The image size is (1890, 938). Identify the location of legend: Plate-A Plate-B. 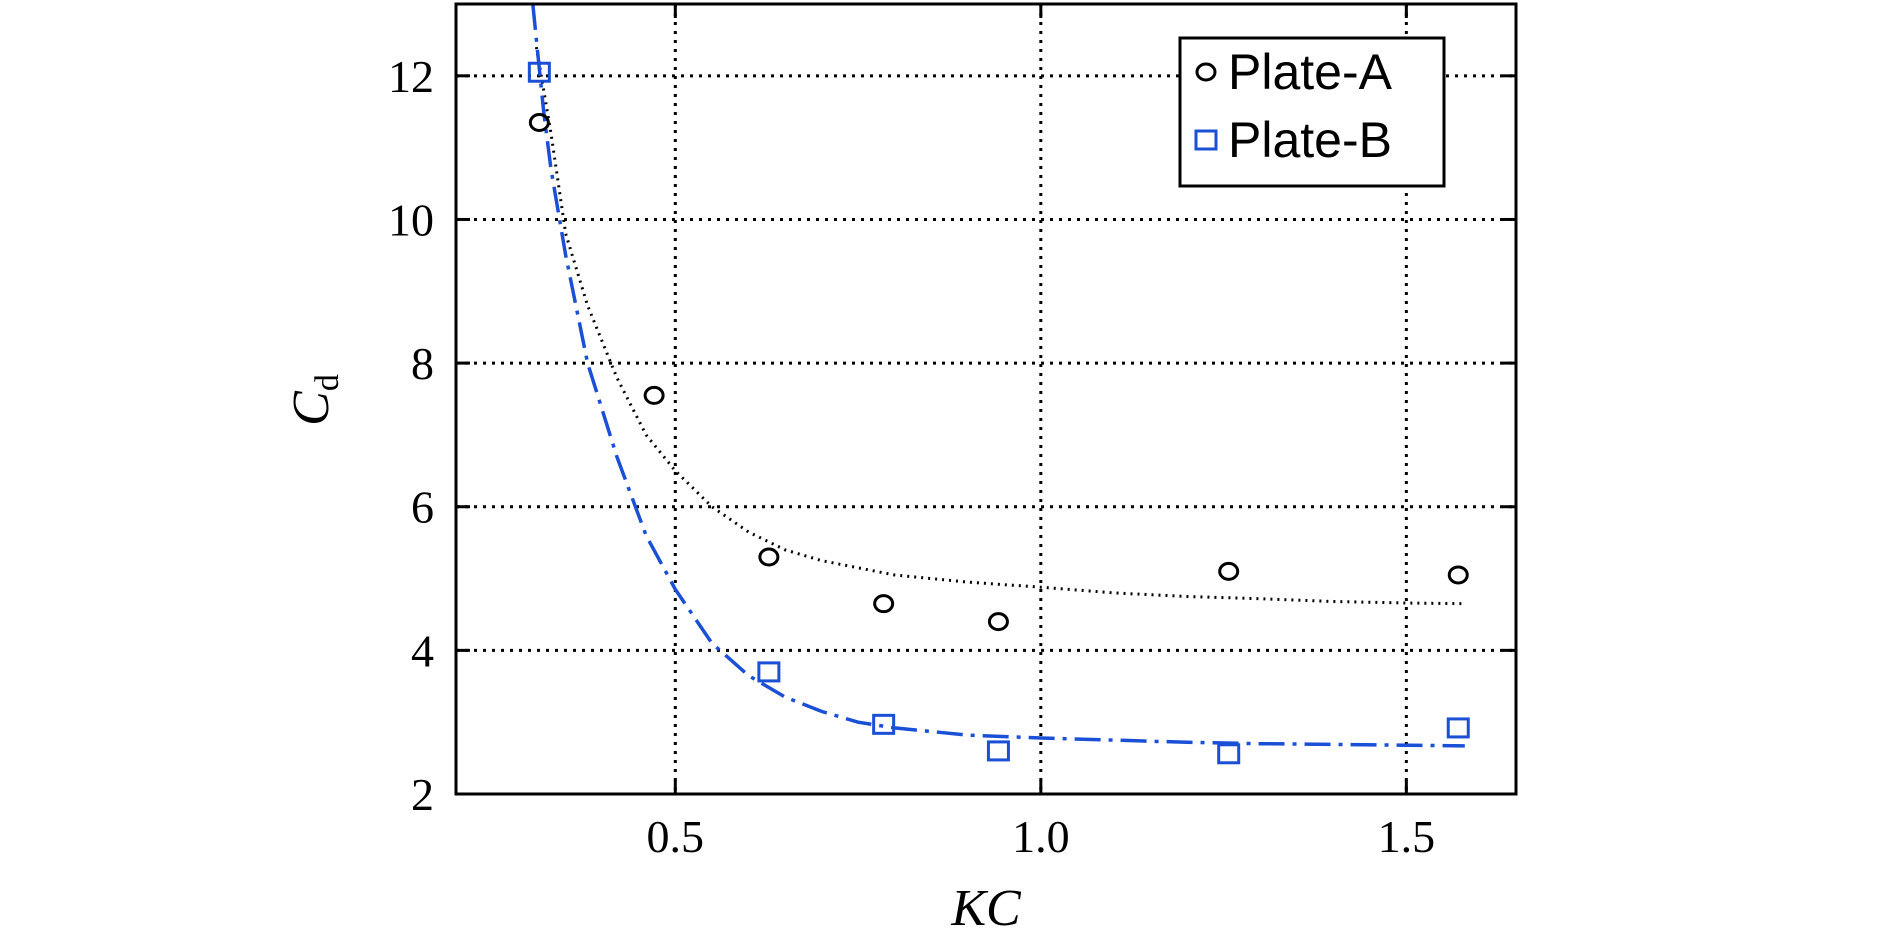
(1312, 112).